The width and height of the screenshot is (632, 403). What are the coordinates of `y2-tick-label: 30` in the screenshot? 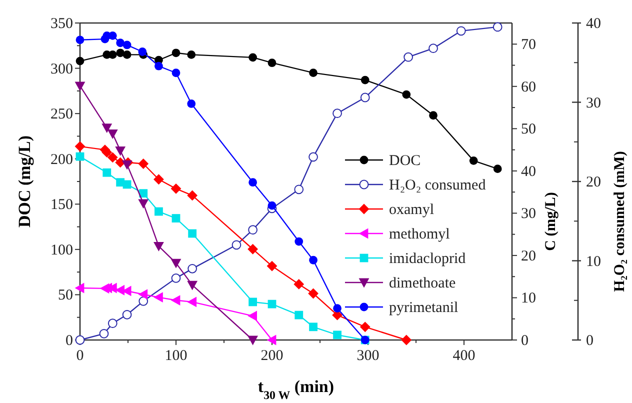 It's located at (528, 214).